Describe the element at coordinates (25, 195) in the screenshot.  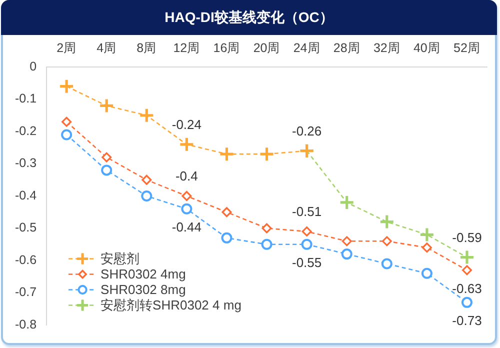
I see `y-tick-label: -0.4` at that location.